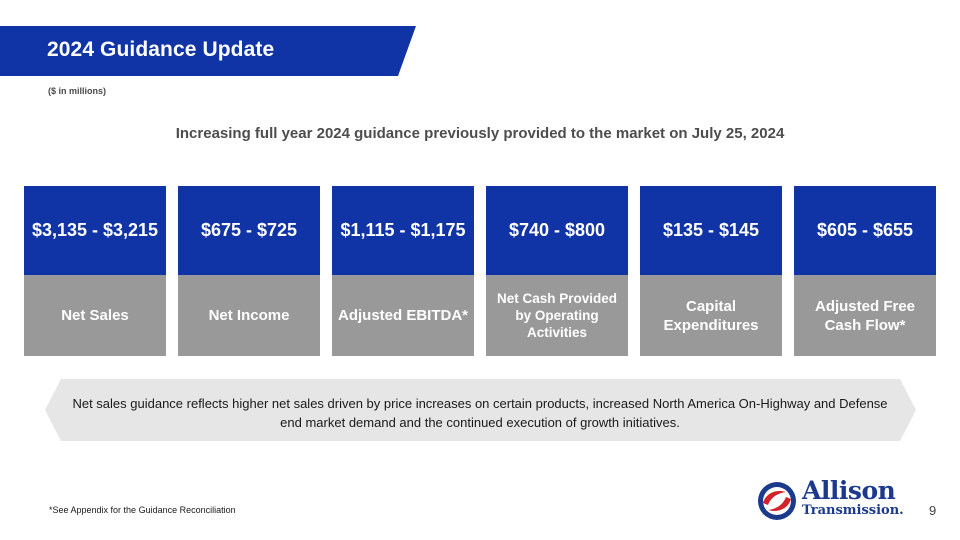 This screenshot has width=960, height=540. I want to click on metric-value: $1,115 - $1,175, so click(403, 230).